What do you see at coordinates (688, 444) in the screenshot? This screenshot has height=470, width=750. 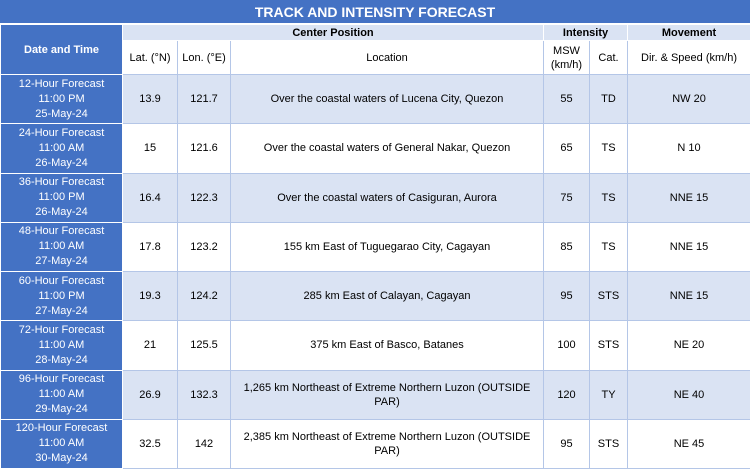 I see `movement-cell: NE 45` at bounding box center [688, 444].